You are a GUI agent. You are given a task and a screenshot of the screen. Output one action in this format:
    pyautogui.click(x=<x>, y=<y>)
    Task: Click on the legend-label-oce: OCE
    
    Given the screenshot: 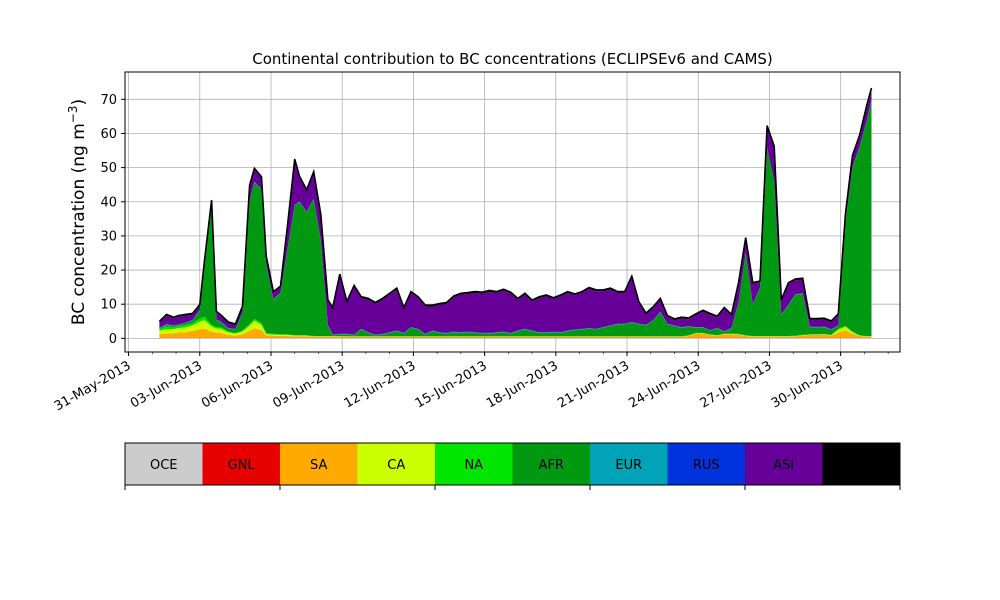 What is the action you would take?
    pyautogui.click(x=164, y=465)
    